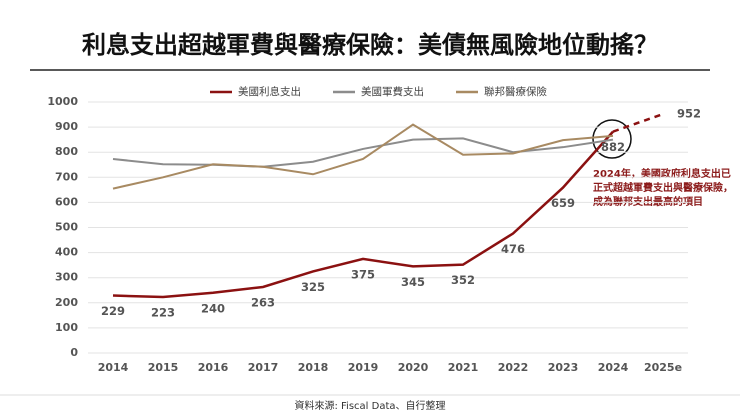 This screenshot has width=740, height=420. I want to click on source: 資料來源: Fiscal Data、自行整理, so click(369, 405).